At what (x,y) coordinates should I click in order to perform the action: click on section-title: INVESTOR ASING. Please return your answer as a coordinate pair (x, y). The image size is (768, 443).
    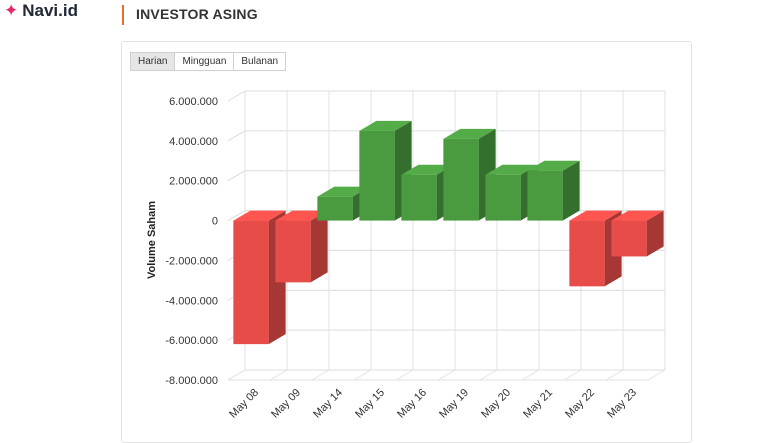
    Looking at the image, I should click on (197, 14).